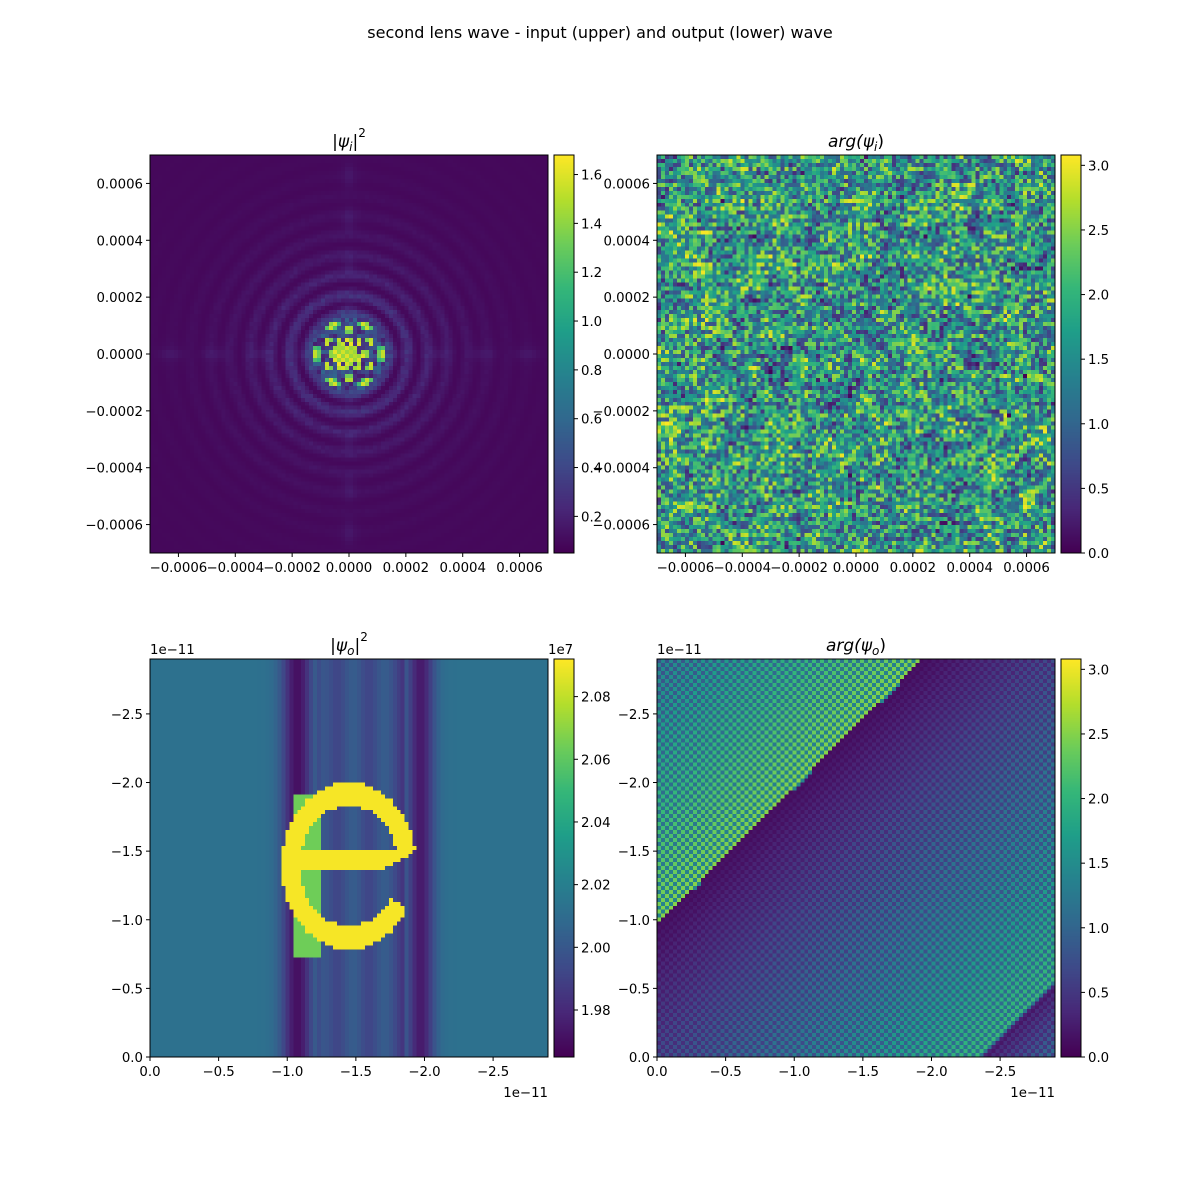 This screenshot has width=1200, height=1200. Describe the element at coordinates (1000, 1072) in the screenshot. I see `x-tick-label: −2.5` at that location.